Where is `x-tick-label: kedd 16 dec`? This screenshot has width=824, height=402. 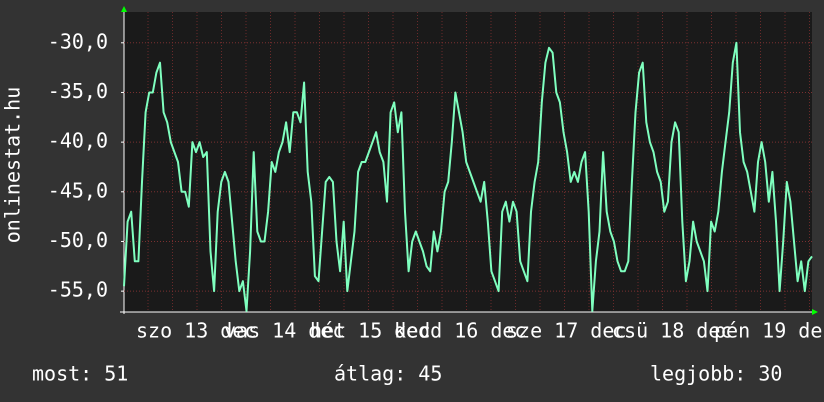 x-tick-label: kedd 16 dec is located at coordinates (460, 331).